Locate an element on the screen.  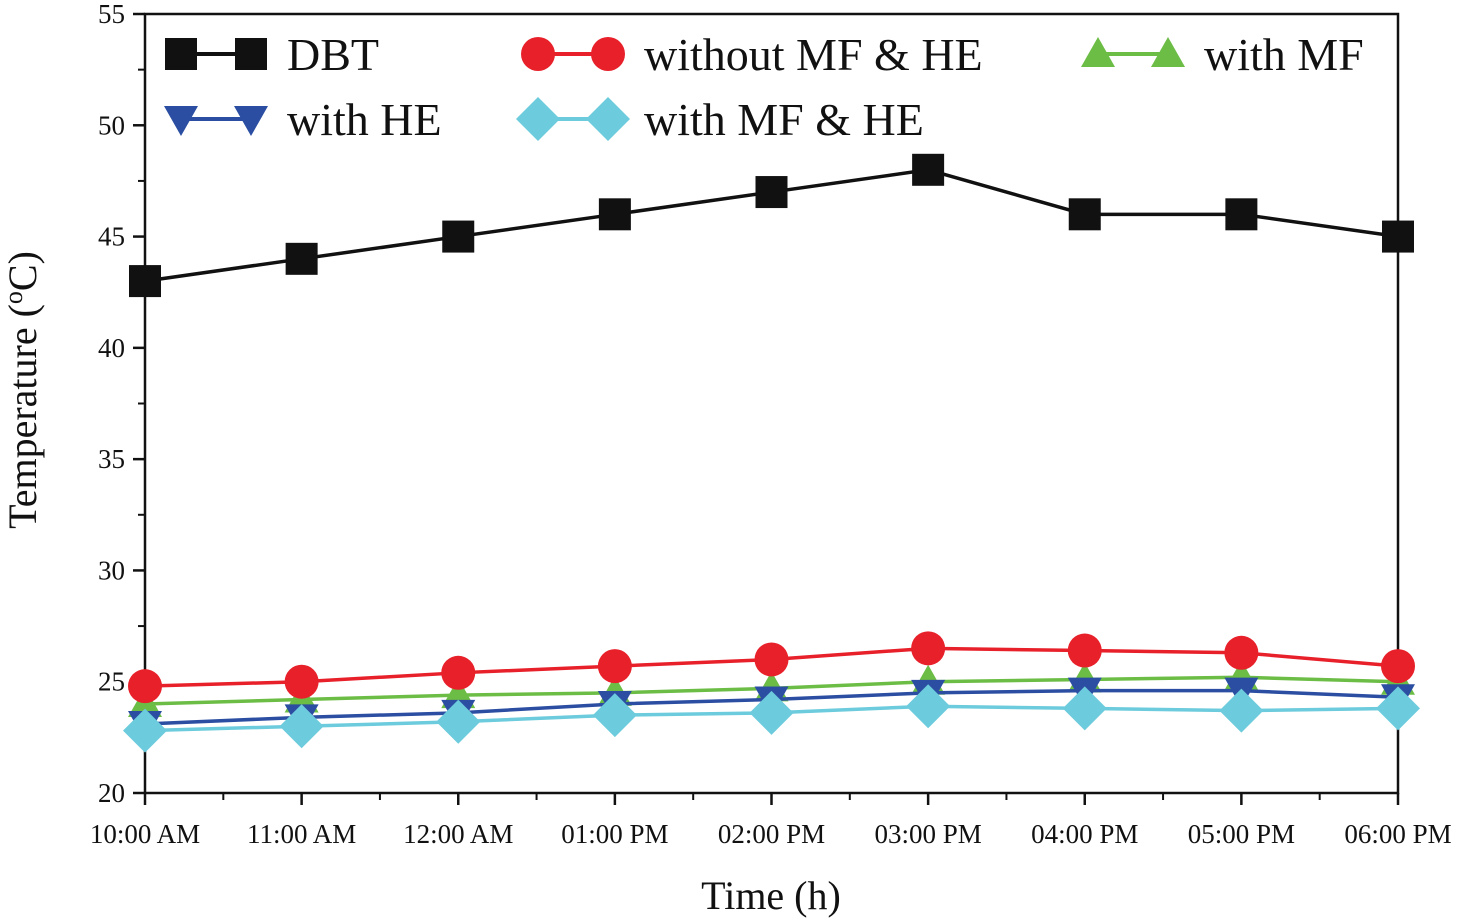
y-tick-label: 45 is located at coordinates (111, 237).